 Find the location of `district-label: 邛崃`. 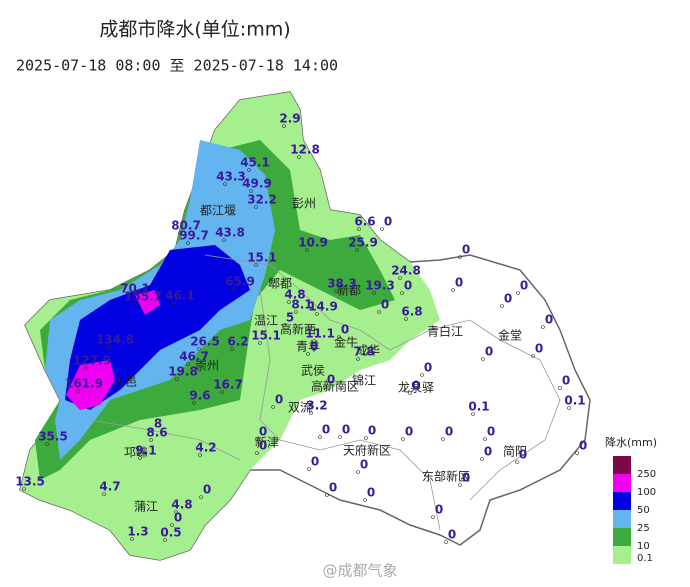

district-label: 邛崃 is located at coordinates (136, 453).